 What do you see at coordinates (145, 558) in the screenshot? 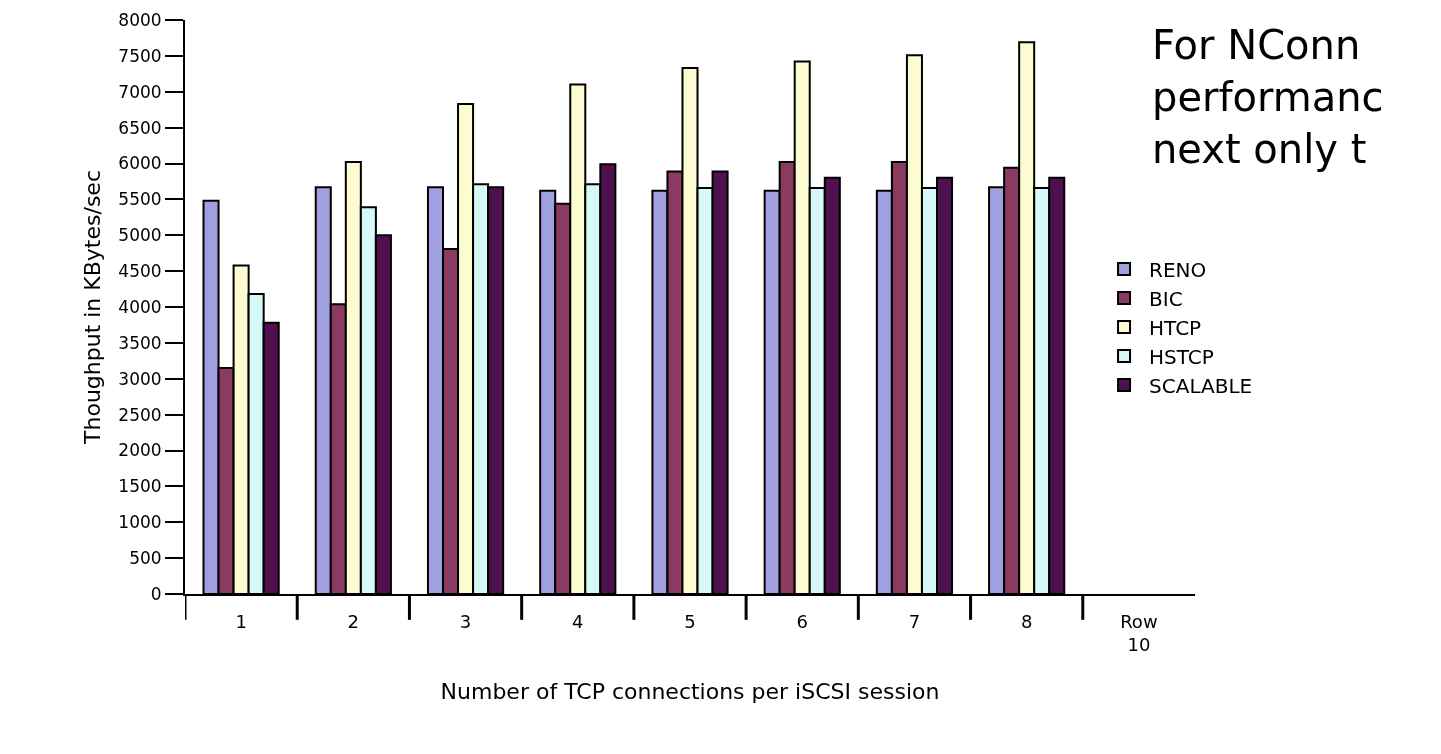
I see `y-tick-label: 500` at bounding box center [145, 558].